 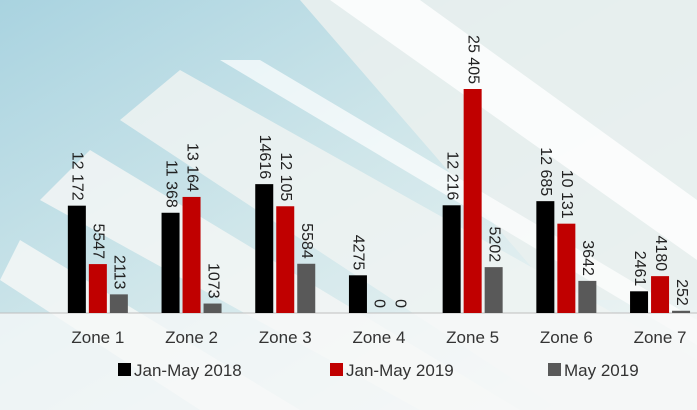 What do you see at coordinates (639, 269) in the screenshot?
I see `value-label: 2461` at bounding box center [639, 269].